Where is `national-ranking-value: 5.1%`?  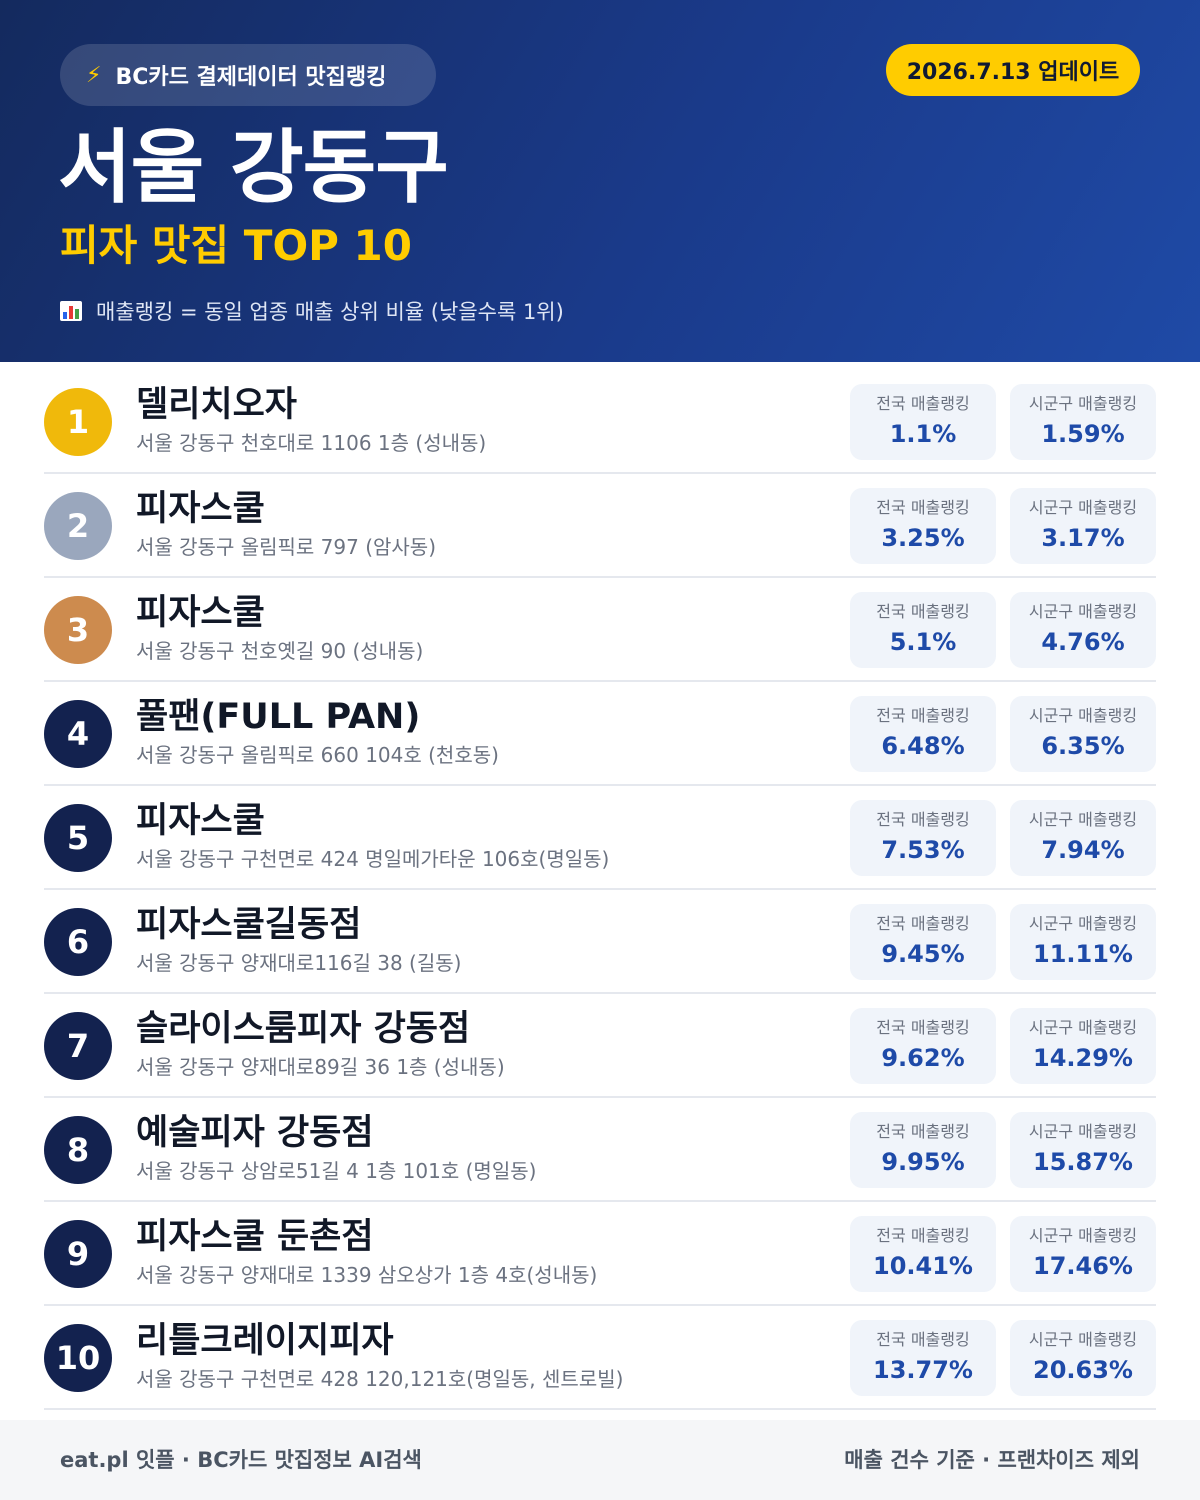
national-ranking-value: 5.1% is located at coordinates (923, 642).